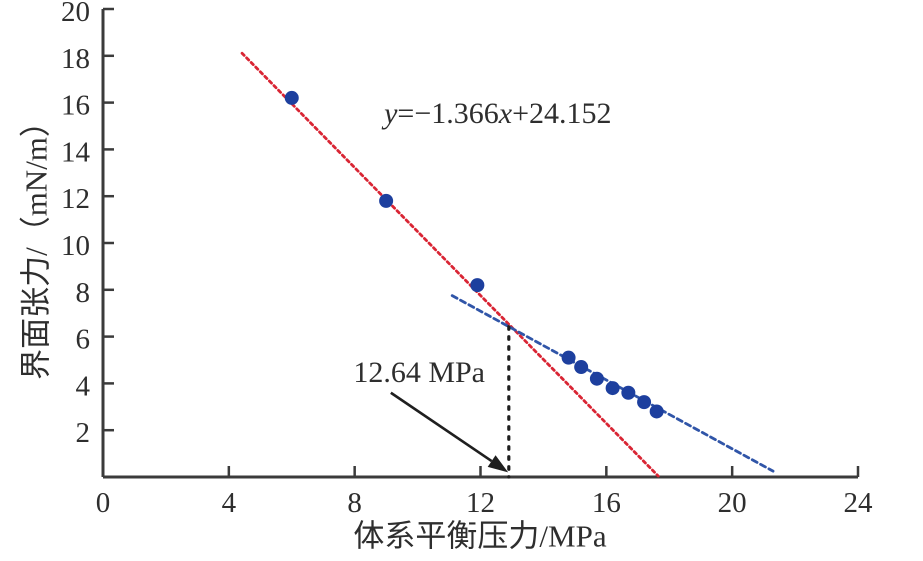 The width and height of the screenshot is (923, 561). Describe the element at coordinates (75, 106) in the screenshot. I see `y-tick-label: 16` at that location.